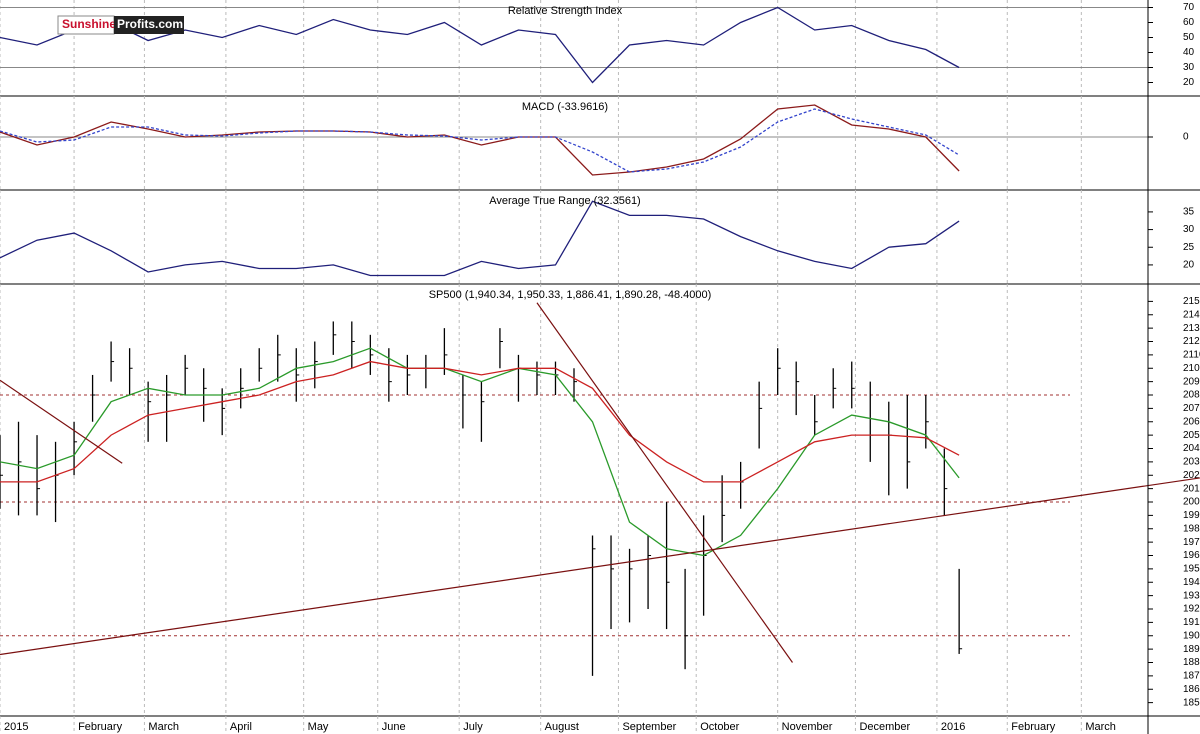 The width and height of the screenshot is (1200, 734). Describe the element at coordinates (1191, 408) in the screenshot. I see `y-tick-label: 2070` at that location.